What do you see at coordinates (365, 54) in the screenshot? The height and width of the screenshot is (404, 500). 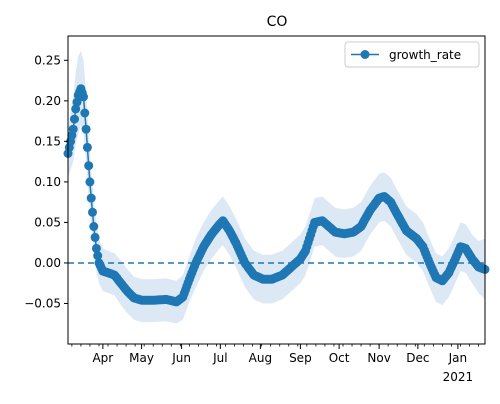 I see `legend-point-marker` at bounding box center [365, 54].